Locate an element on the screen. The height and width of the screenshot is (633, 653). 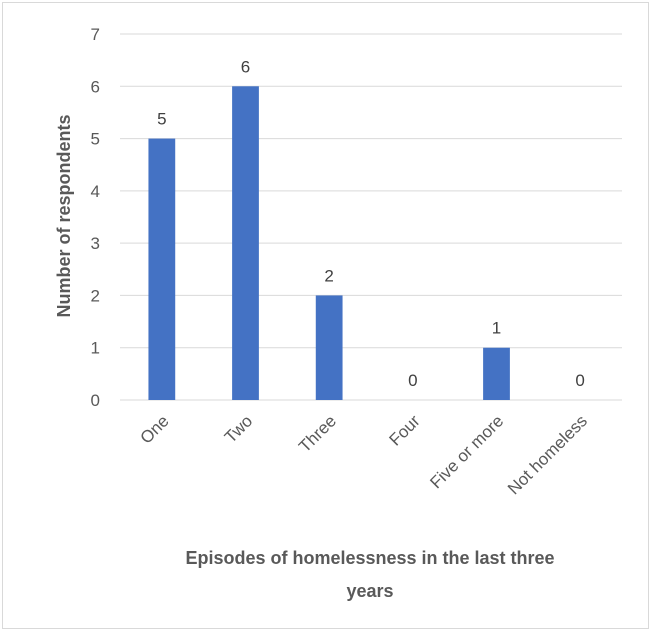
y-tick-label: 4 is located at coordinates (95, 191).